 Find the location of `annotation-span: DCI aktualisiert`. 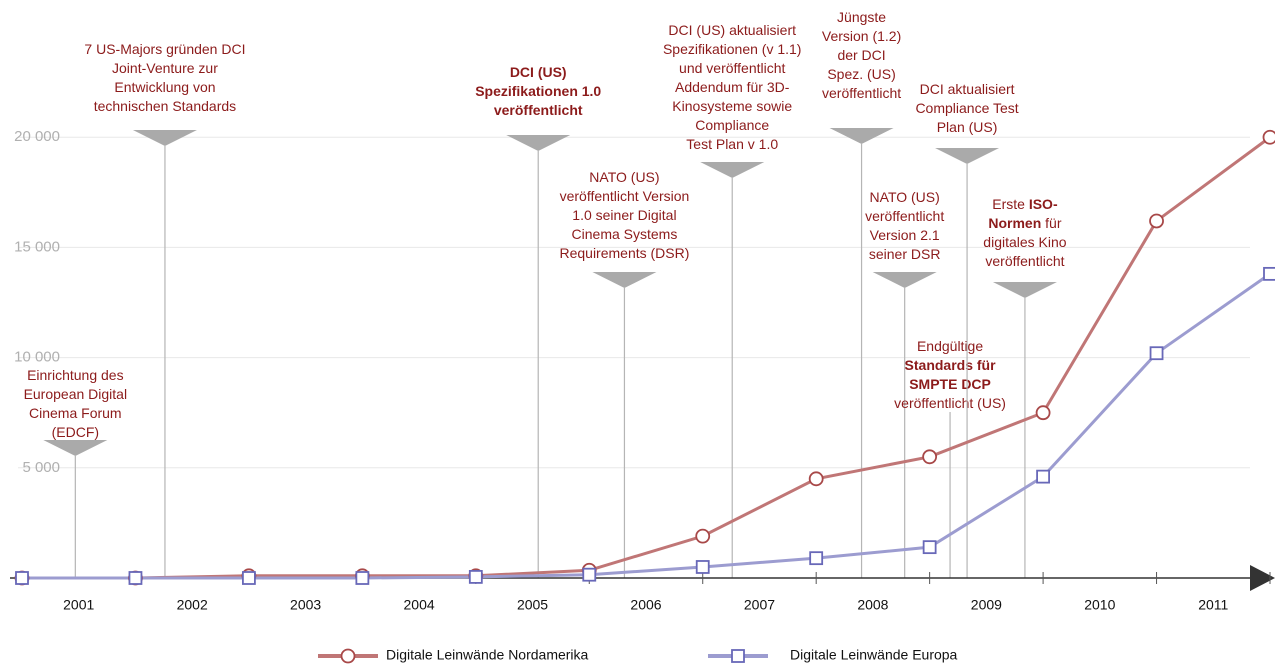

annotation-span: DCI aktualisiert is located at coordinates (967, 89).